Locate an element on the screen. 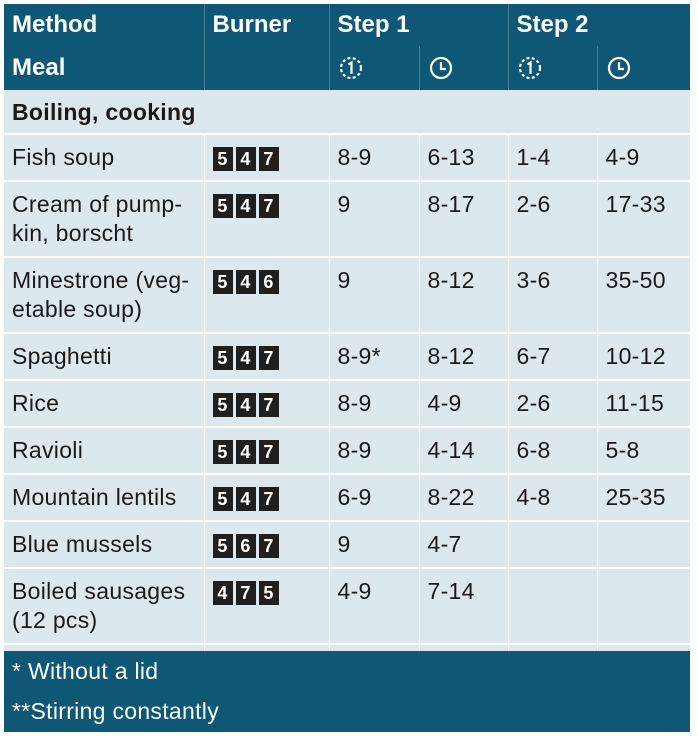 The height and width of the screenshot is (736, 698). table-row: Mountain lentils 5 4 7 6-9 8-22 4-8 25-35 is located at coordinates (347, 497).